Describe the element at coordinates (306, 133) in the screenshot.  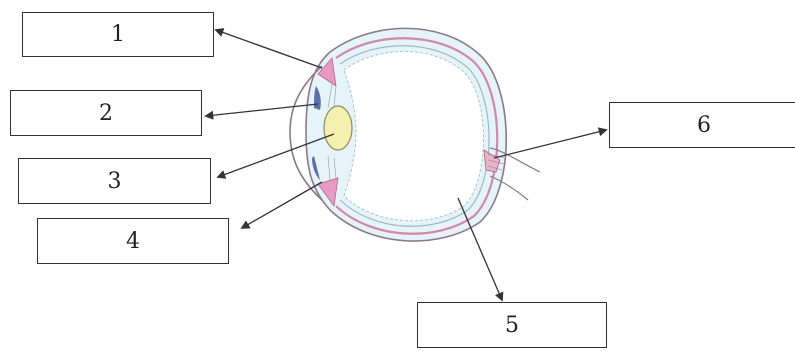
I see `cornea` at that location.